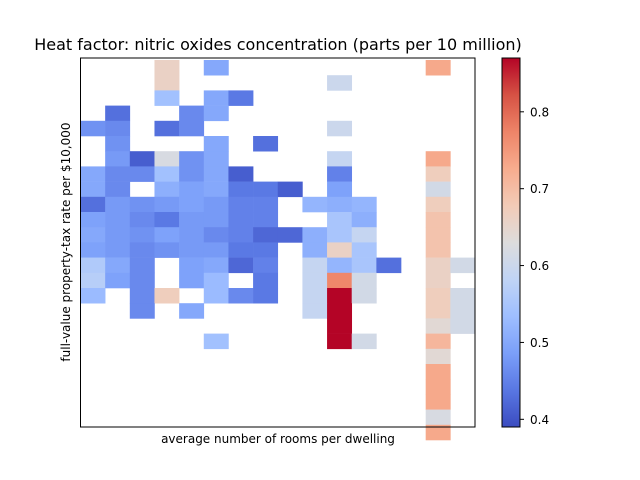  I want to click on colorbar-tick-label: 0.6, so click(539, 266).